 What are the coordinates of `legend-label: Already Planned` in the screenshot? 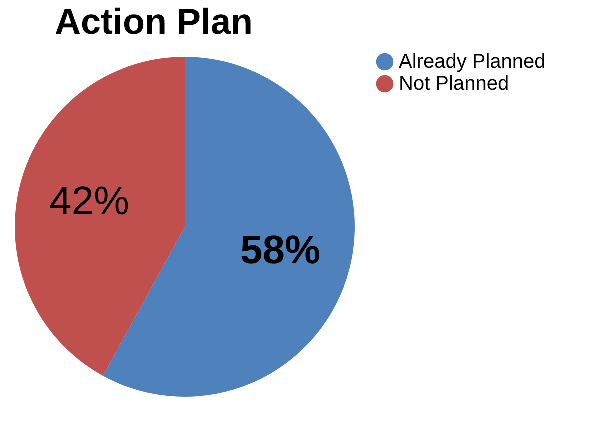 It's located at (472, 62).